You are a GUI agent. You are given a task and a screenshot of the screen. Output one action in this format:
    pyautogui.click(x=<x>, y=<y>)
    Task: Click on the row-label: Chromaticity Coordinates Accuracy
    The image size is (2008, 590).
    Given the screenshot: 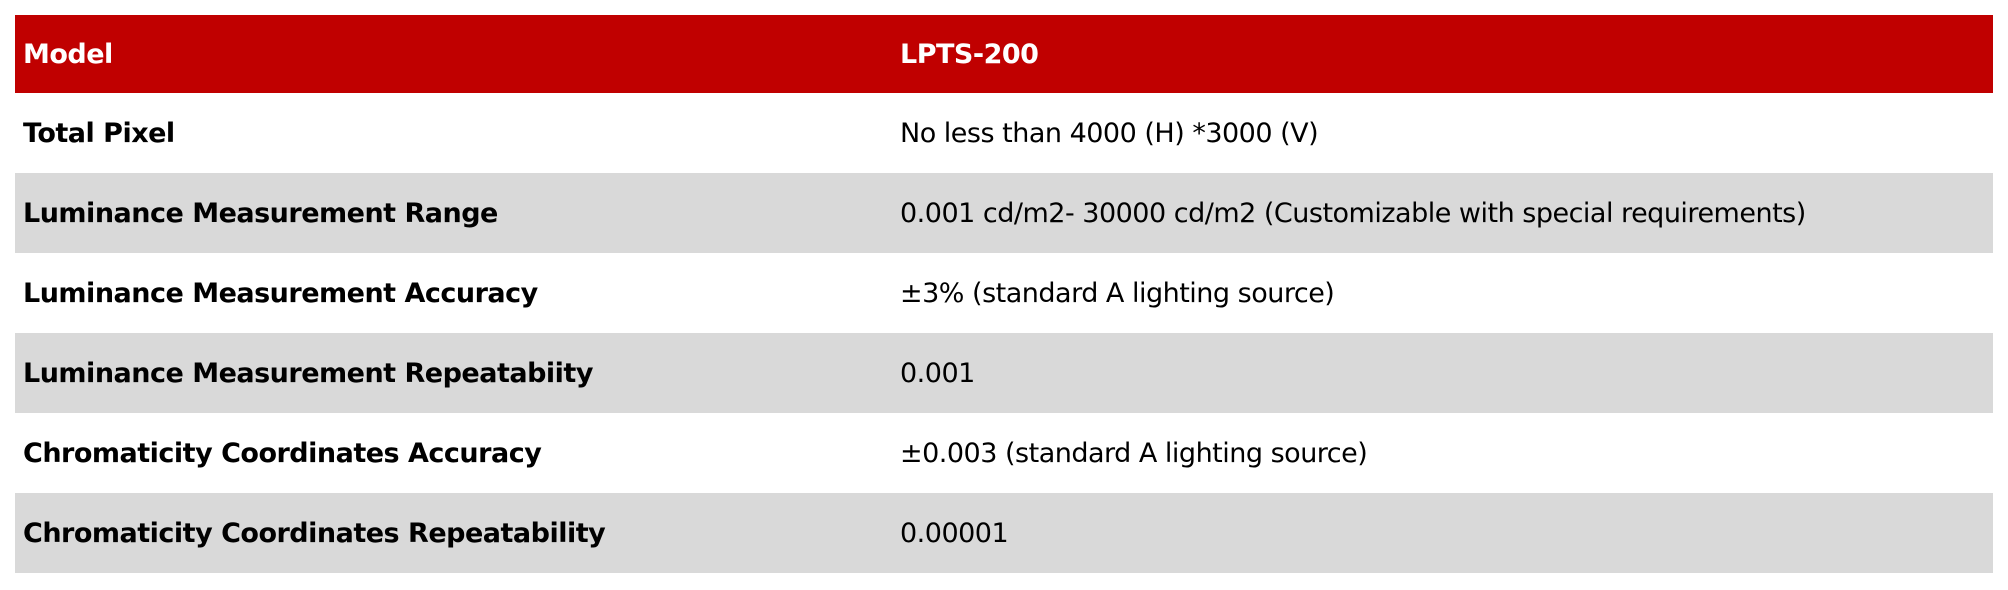 What is the action you would take?
    pyautogui.click(x=282, y=453)
    